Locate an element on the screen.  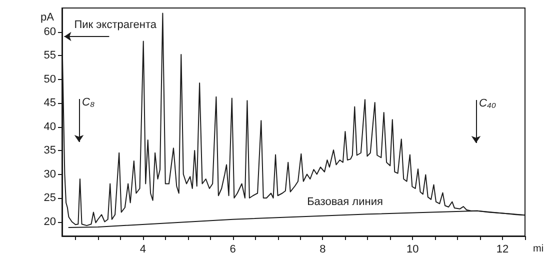
annotation: C₈ is located at coordinates (88, 102).